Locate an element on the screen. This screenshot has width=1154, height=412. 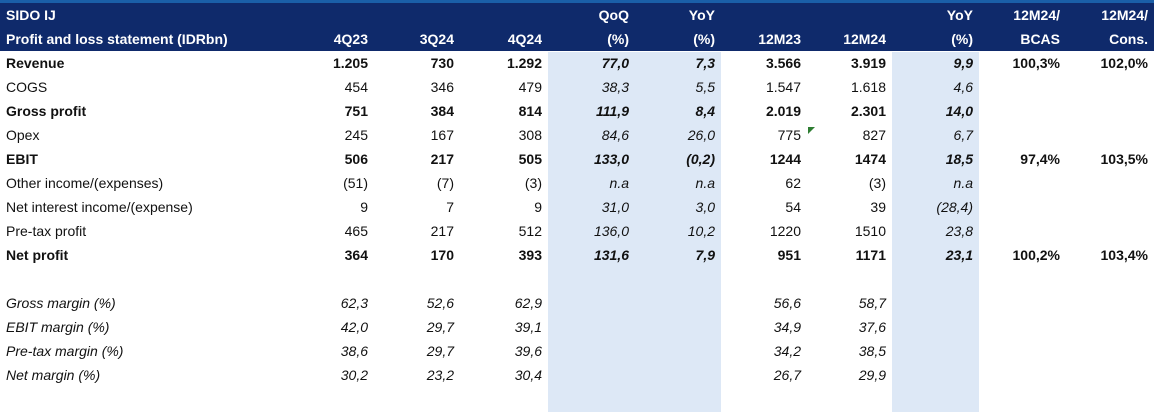
table-cell: 393 is located at coordinates (530, 255).